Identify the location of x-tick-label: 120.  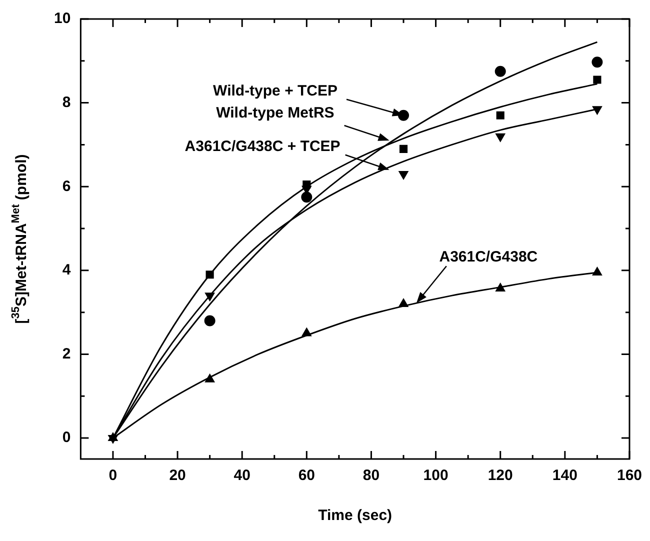
(500, 475).